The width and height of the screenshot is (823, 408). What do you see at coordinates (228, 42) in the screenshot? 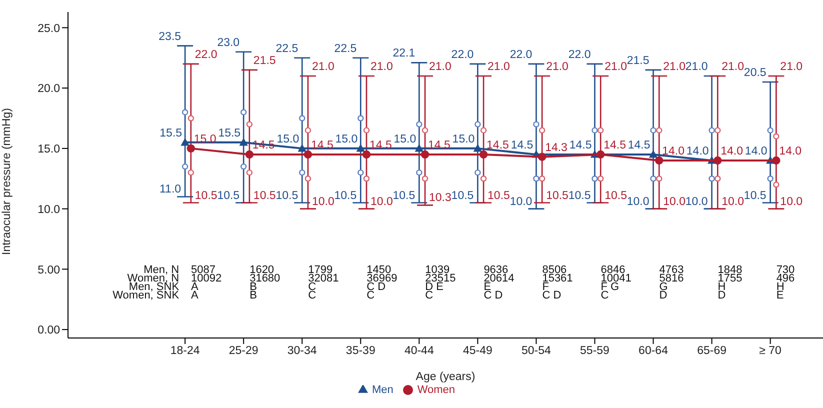
I see `annotation: 23.0` at bounding box center [228, 42].